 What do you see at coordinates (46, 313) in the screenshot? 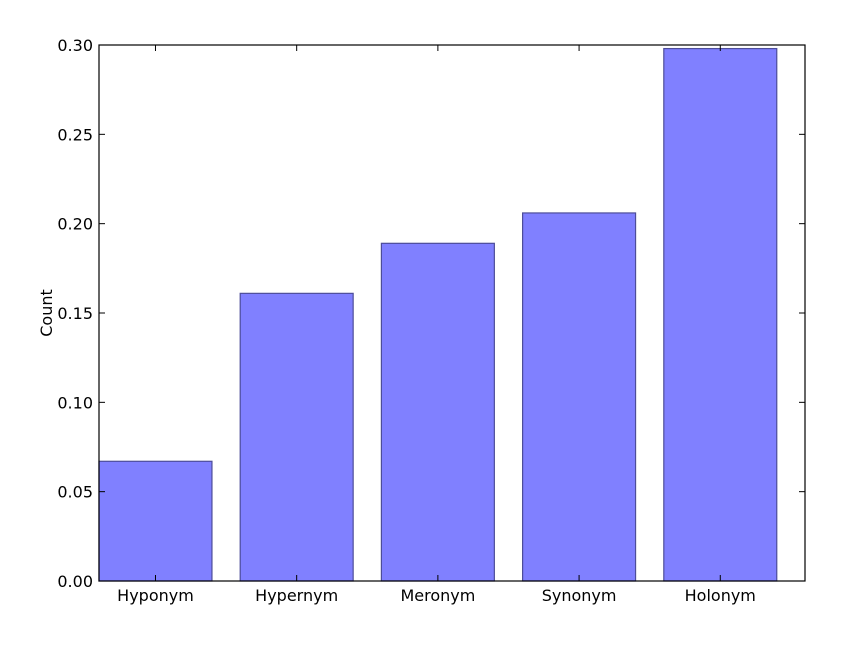
I see `y-axis-label: Count` at bounding box center [46, 313].